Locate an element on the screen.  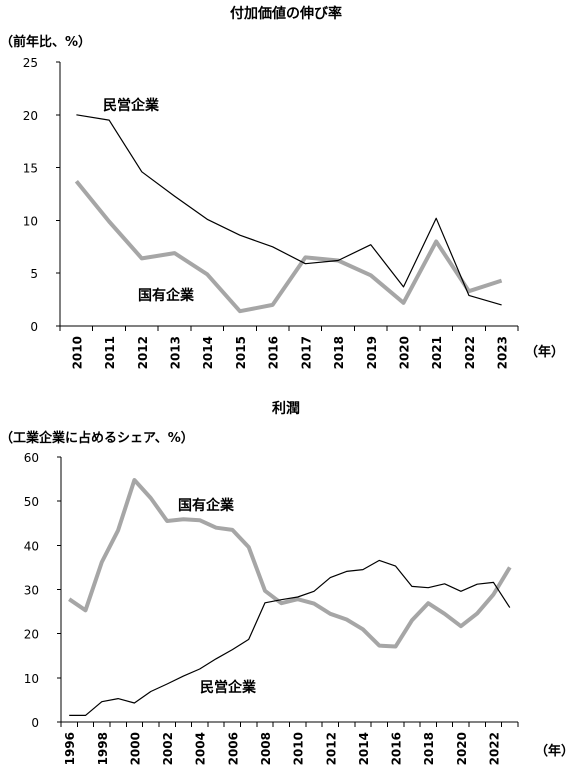
x-tick-label: 2015 is located at coordinates (241, 352).